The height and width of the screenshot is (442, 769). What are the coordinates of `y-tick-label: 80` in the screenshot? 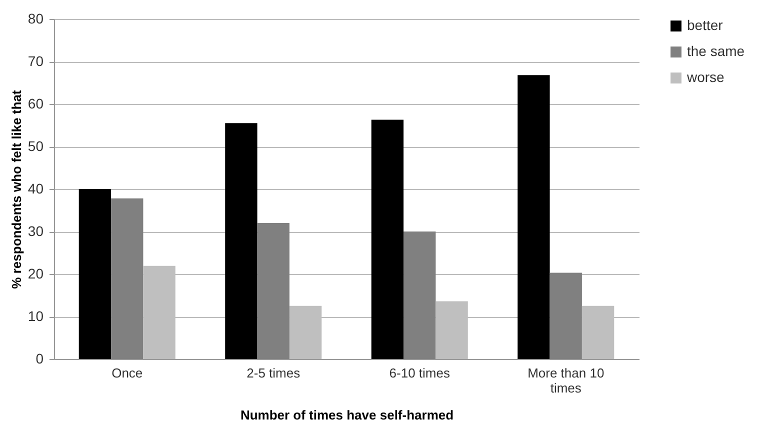 It's located at (36, 18).